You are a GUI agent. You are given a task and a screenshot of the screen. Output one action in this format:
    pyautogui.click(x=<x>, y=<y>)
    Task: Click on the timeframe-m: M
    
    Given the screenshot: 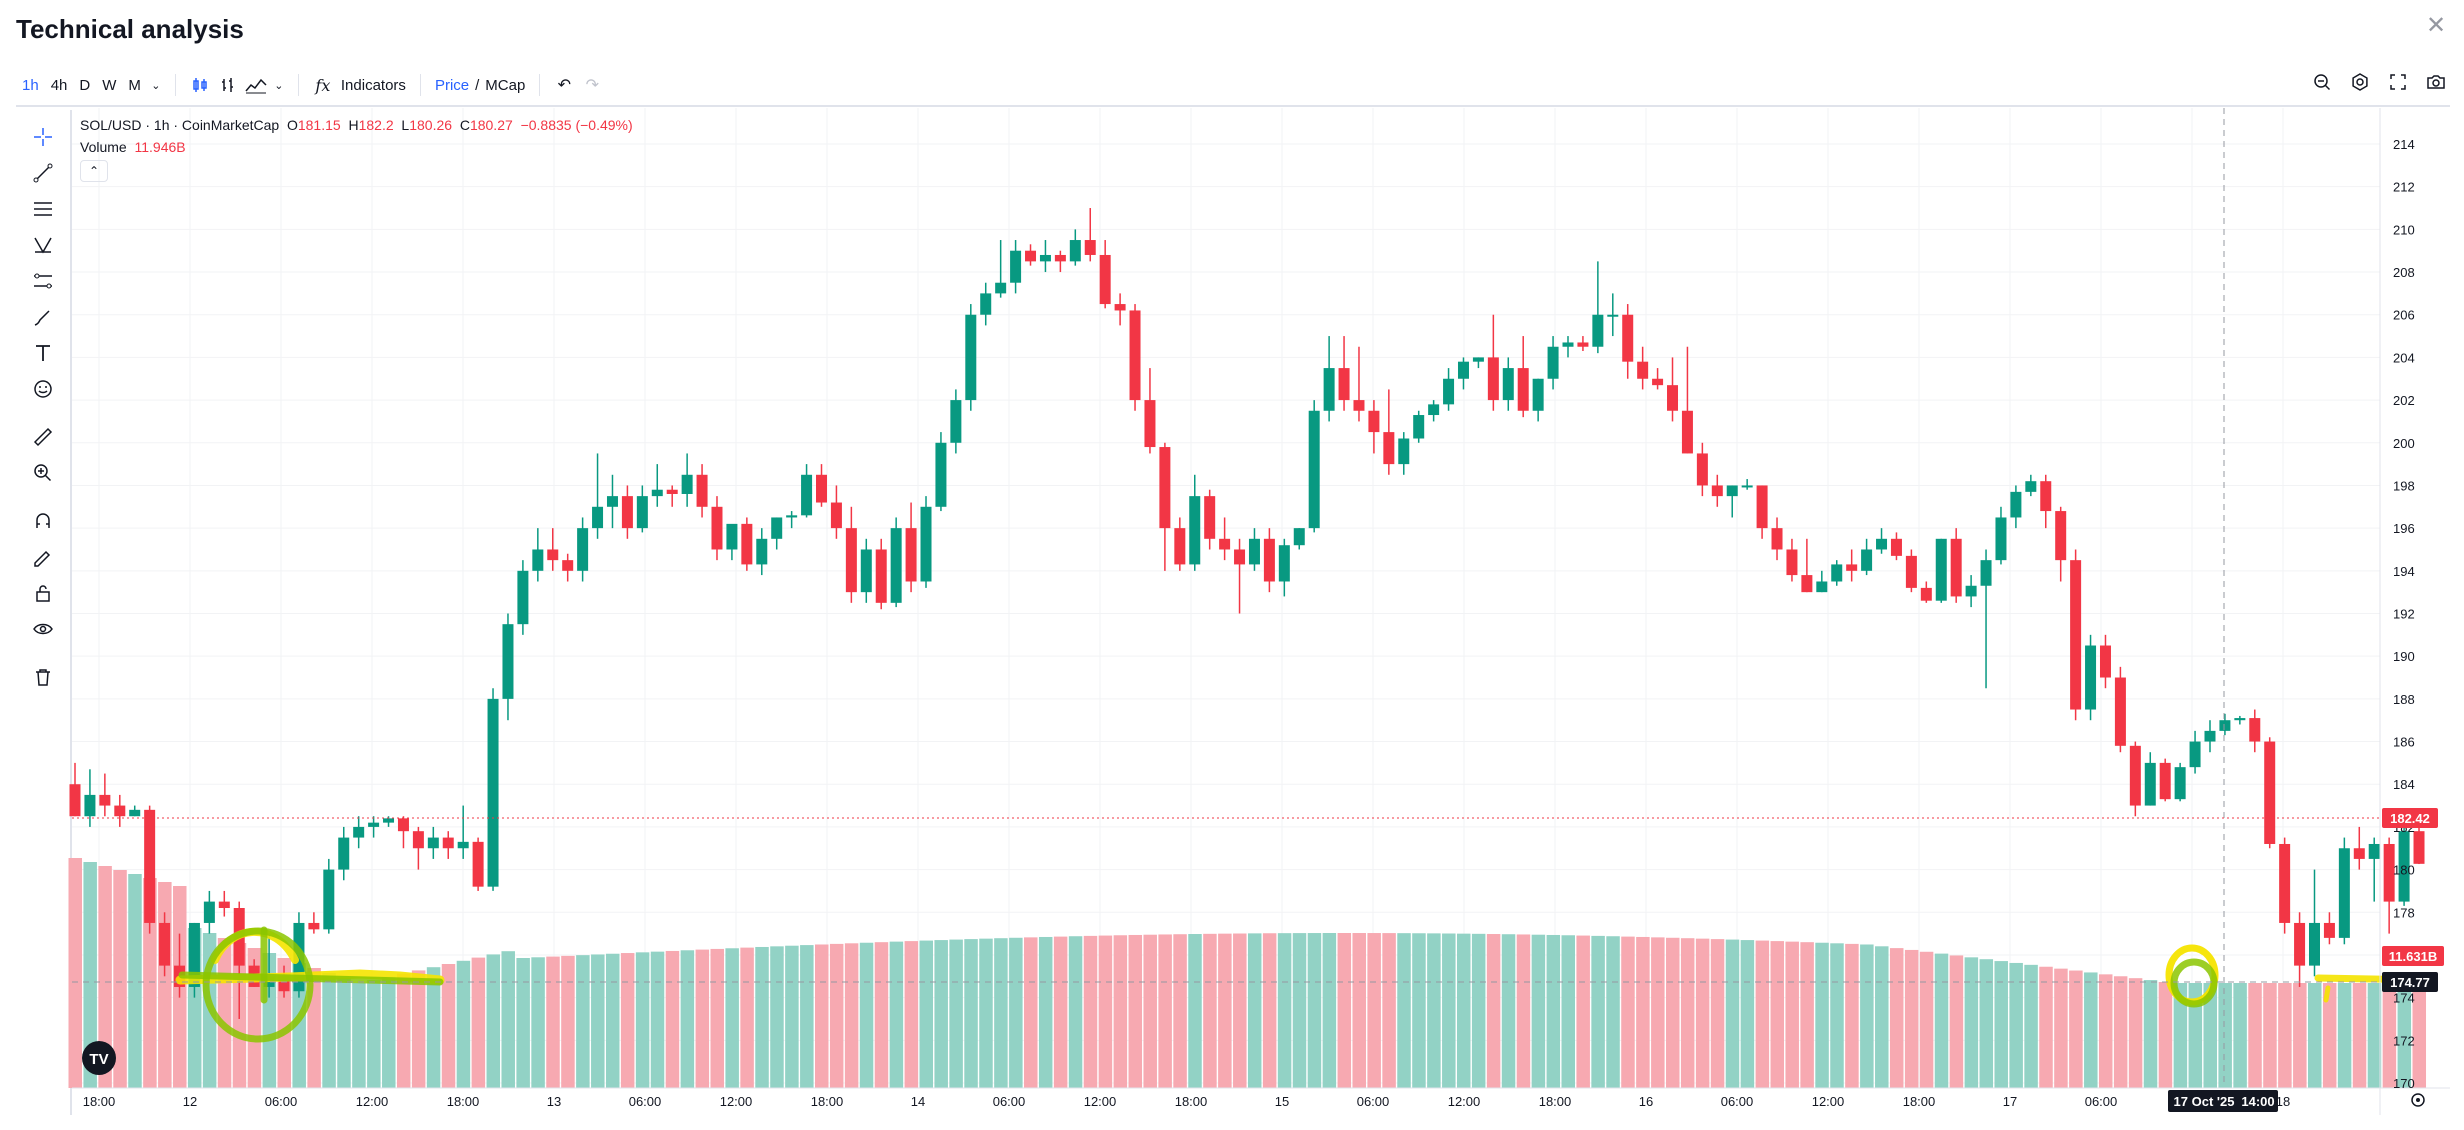 What is the action you would take?
    pyautogui.click(x=134, y=85)
    